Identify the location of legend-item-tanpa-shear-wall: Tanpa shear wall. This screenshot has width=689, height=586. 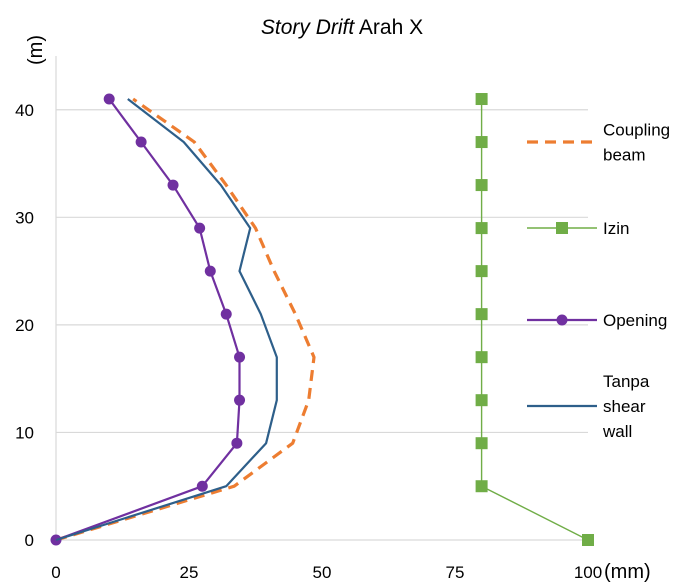
(588, 406).